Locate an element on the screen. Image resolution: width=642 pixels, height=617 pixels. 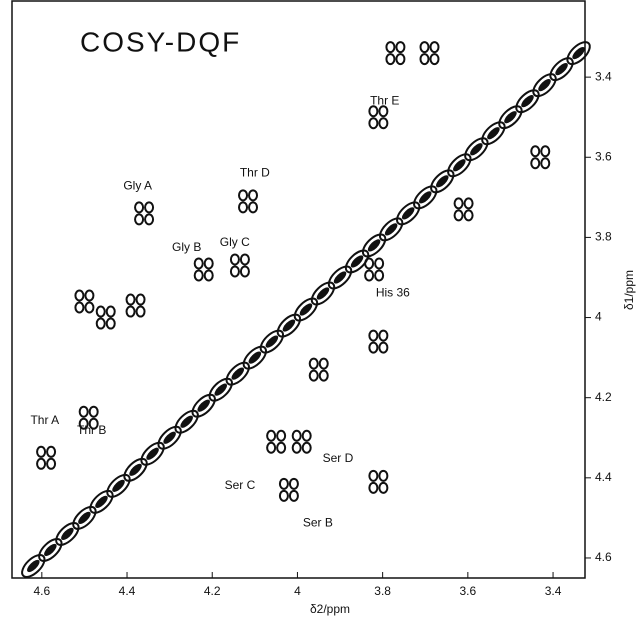
annotation: His 36 is located at coordinates (393, 293).